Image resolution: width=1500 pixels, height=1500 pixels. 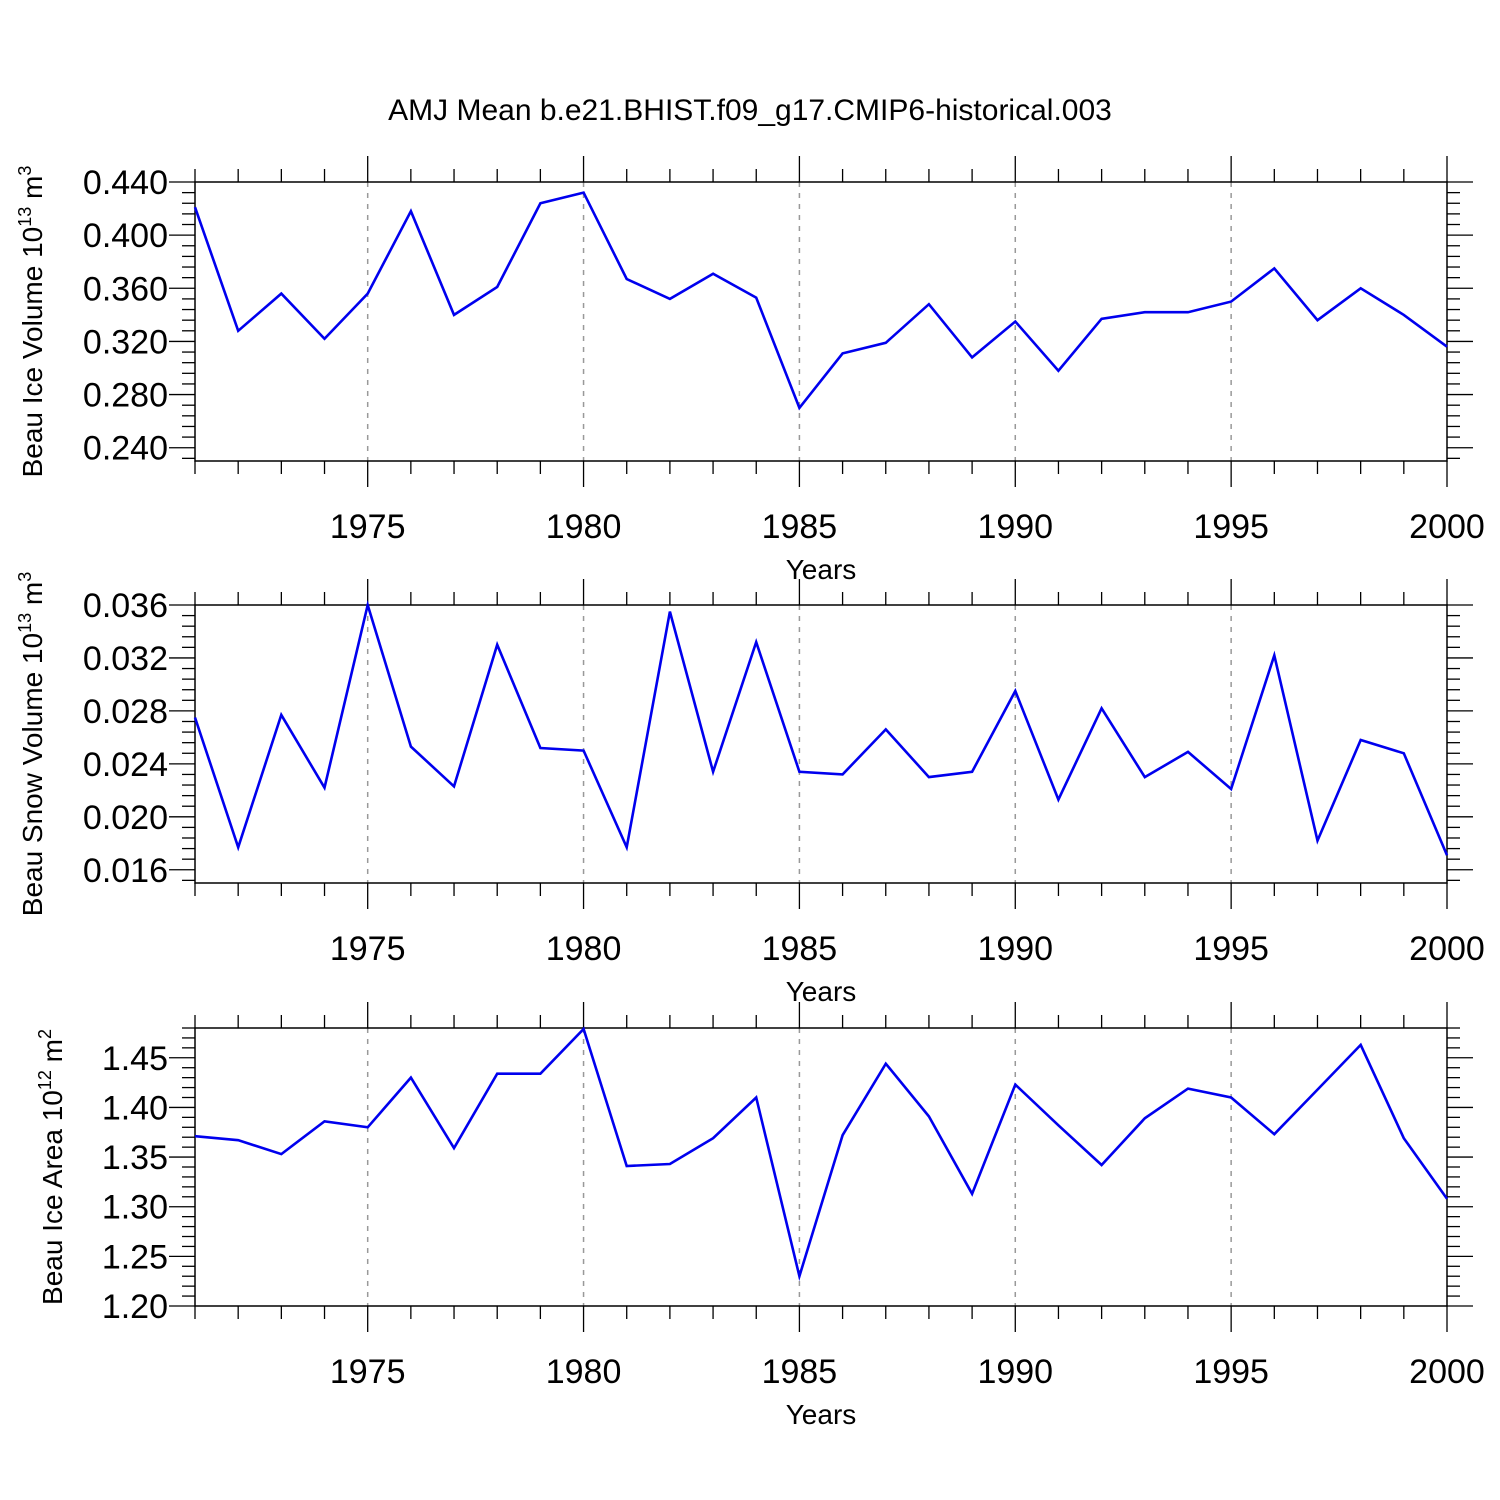 What do you see at coordinates (125, 236) in the screenshot?
I see `y-tick-label: 0.400` at bounding box center [125, 236].